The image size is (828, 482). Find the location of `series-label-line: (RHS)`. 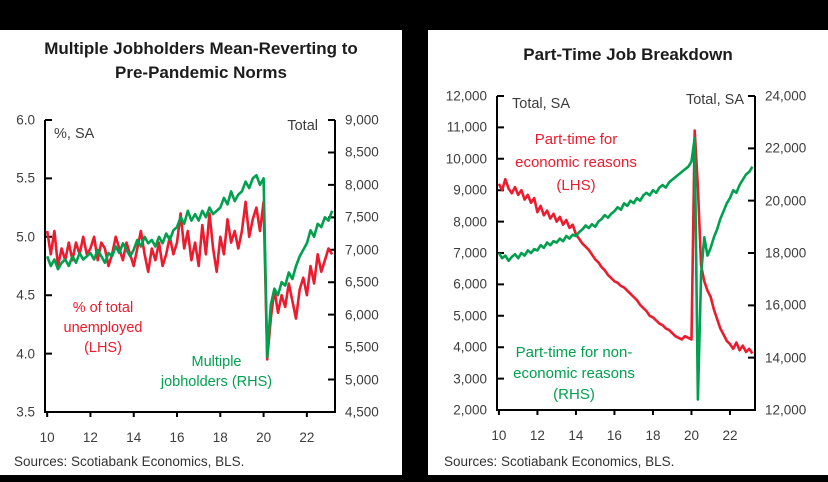

series-label-line: (RHS) is located at coordinates (574, 394).